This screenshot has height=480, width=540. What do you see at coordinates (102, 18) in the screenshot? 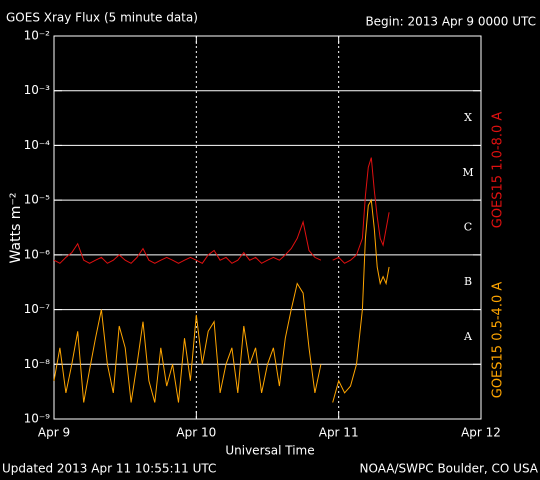
I see `chart-title: GOES Xray Flux (5 minute data)` at bounding box center [102, 18].